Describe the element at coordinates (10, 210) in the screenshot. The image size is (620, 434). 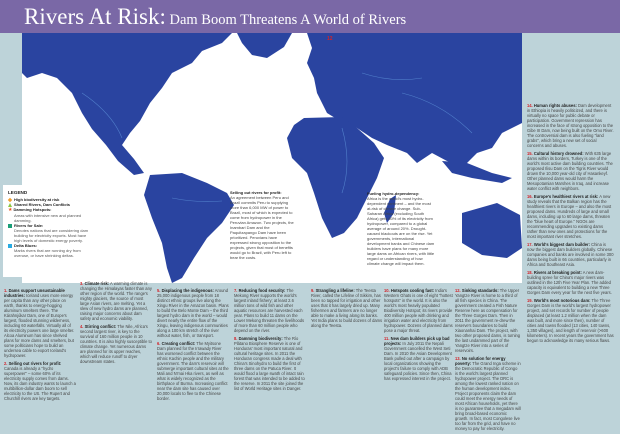
I see `star-icon: ★` at that location.